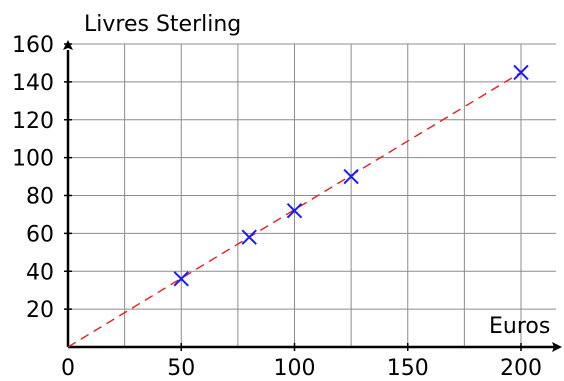 This screenshot has width=564, height=381. Describe the element at coordinates (40, 272) in the screenshot. I see `y-tick-label: 40` at that location.